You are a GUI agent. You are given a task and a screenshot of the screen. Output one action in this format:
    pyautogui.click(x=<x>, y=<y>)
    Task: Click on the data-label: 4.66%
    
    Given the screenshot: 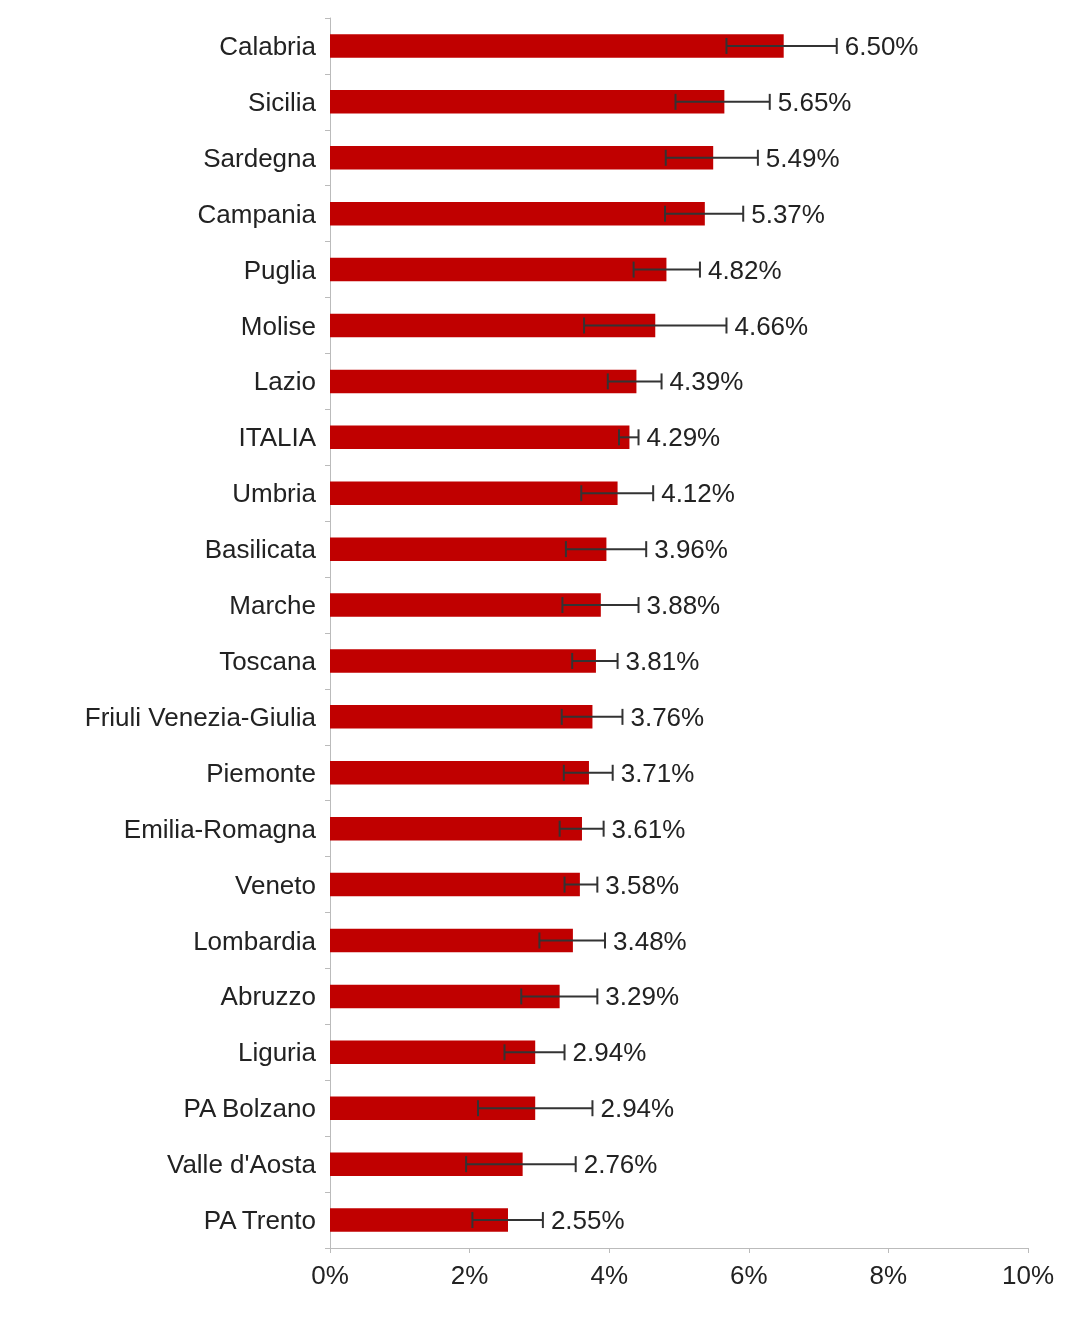 What is the action you would take?
    pyautogui.click(x=771, y=325)
    